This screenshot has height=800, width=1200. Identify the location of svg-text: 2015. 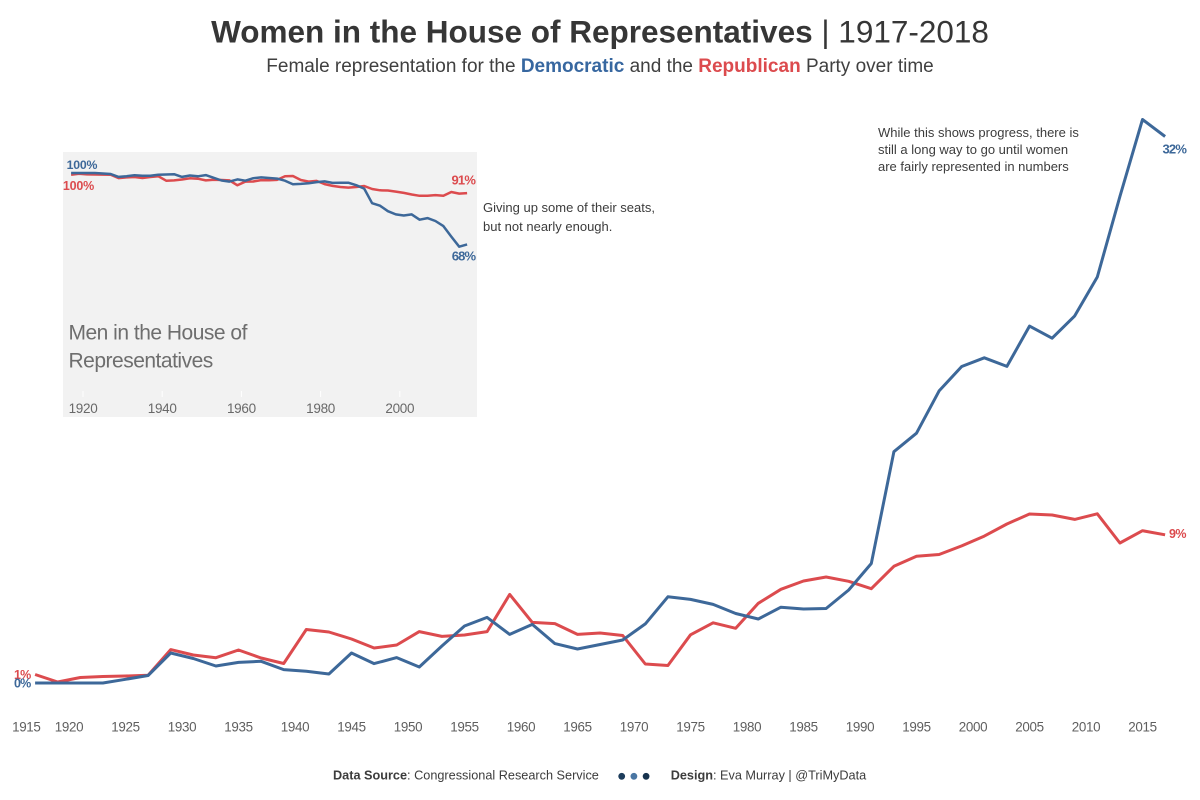
(1142, 726).